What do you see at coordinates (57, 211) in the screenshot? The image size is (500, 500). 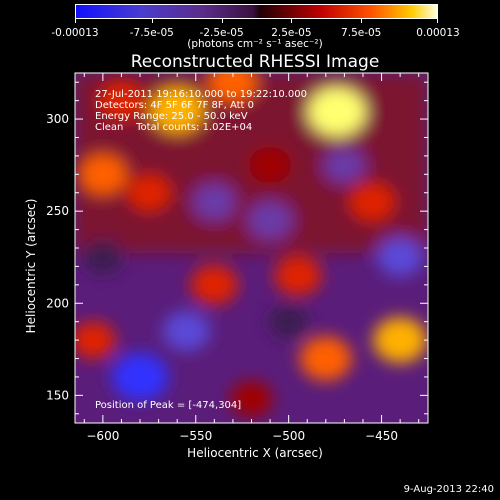 I see `y-tick-label: 250` at bounding box center [57, 211].